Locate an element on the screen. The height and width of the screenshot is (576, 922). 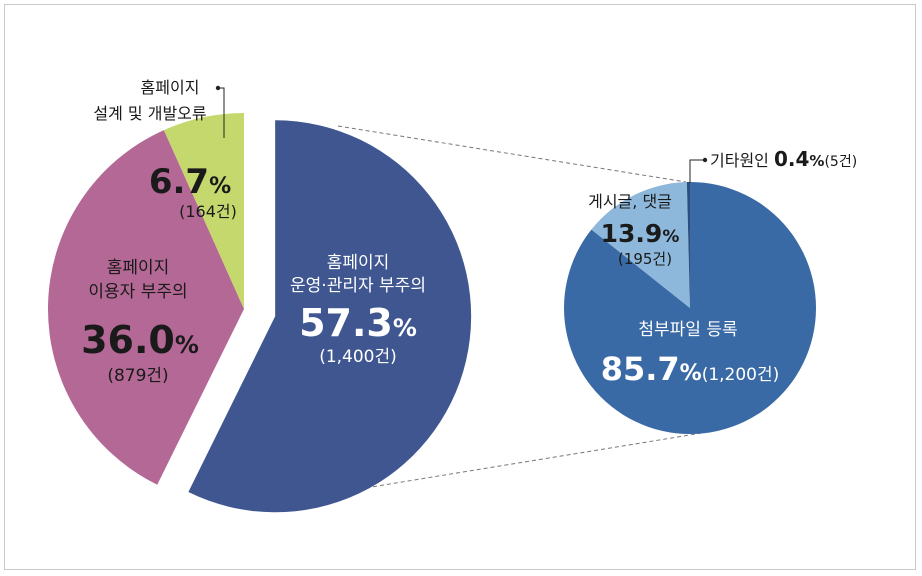
label-attachment-value: 85.7%(1,200건) is located at coordinates (690, 369).